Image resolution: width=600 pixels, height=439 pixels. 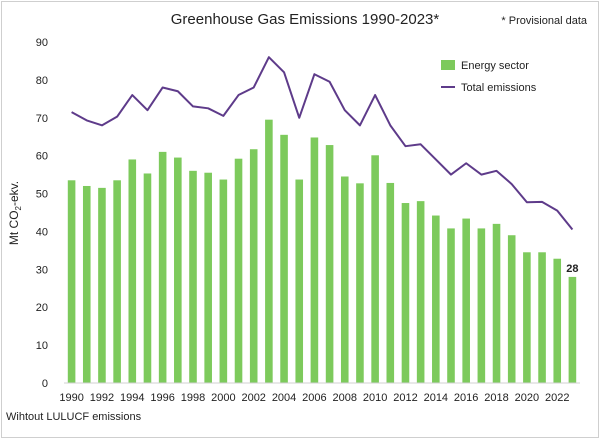 I want to click on data-labels: 28, so click(x=572, y=269).